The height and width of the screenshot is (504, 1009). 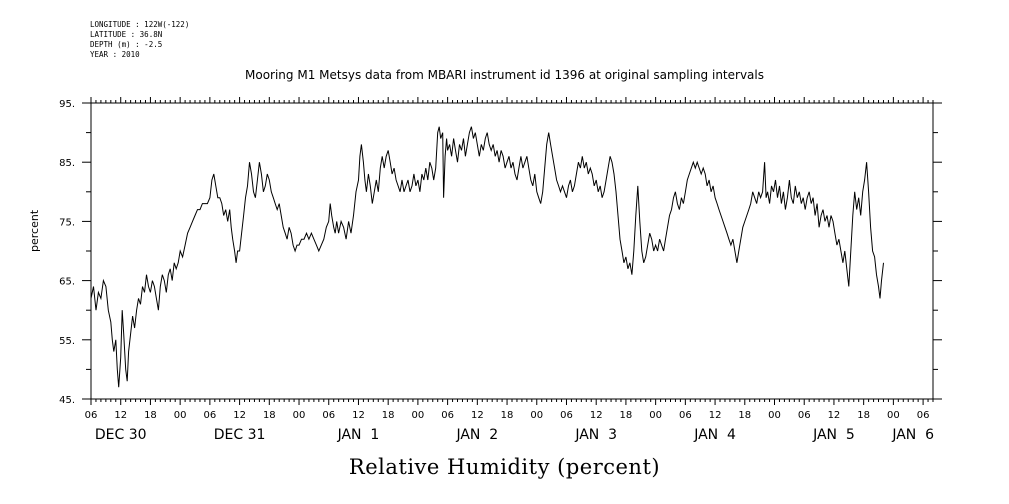 What do you see at coordinates (115, 54) in the screenshot?
I see `year-text: YEAR : 2010` at bounding box center [115, 54].